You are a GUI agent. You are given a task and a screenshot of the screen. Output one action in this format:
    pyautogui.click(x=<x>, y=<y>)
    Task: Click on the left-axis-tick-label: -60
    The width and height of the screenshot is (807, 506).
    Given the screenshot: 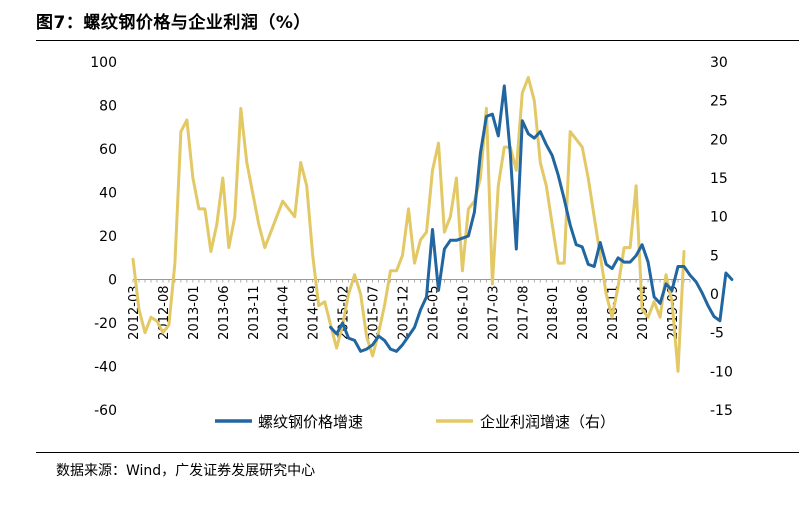 What is the action you would take?
    pyautogui.click(x=105, y=411)
    